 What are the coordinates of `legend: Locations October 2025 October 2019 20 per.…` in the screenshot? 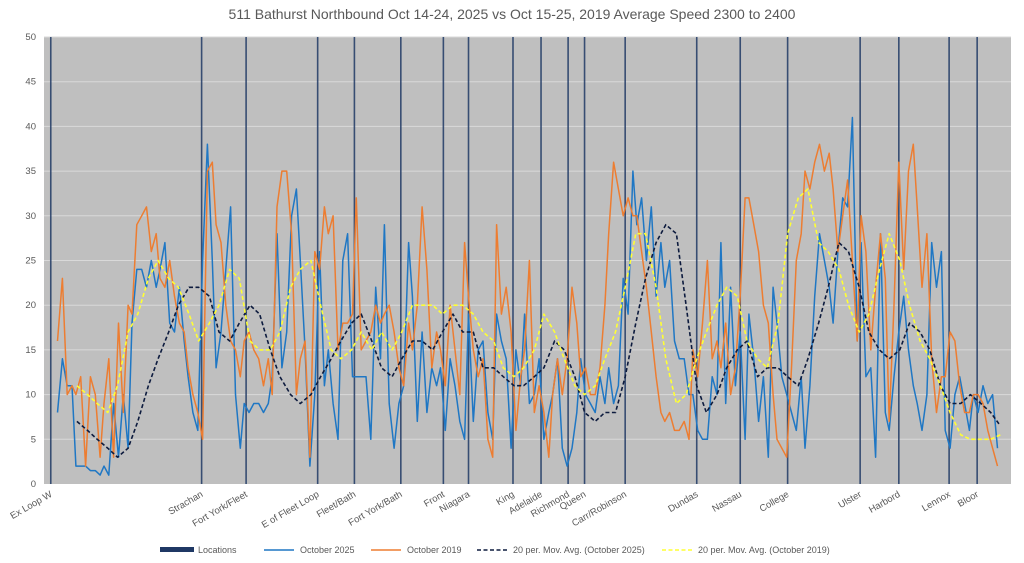 It's located at (495, 550).